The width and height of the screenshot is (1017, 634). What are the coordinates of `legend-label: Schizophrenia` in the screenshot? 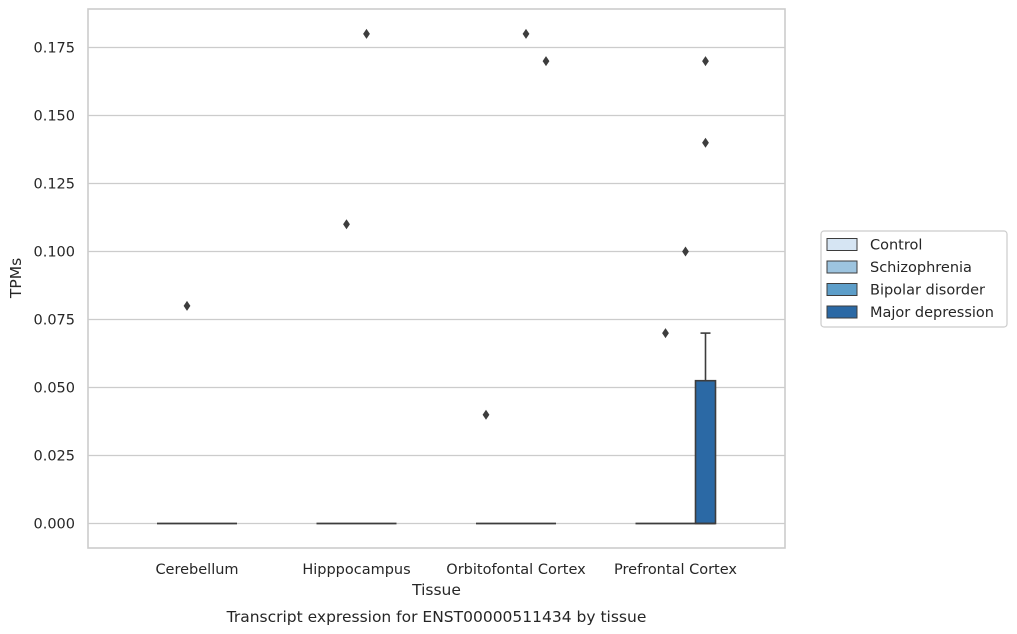 It's located at (921, 268).